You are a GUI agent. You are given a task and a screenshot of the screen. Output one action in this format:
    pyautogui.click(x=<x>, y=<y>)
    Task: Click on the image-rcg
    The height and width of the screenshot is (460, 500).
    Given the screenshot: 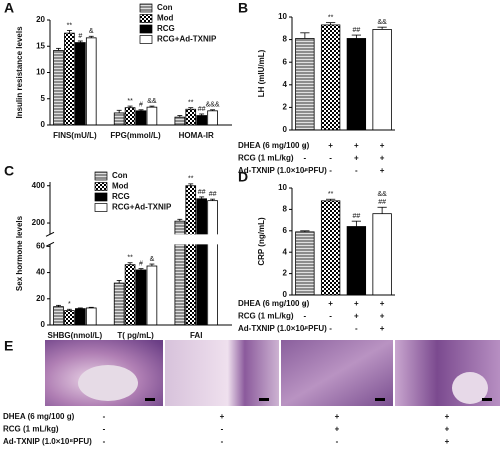 What is the action you would take?
    pyautogui.click(x=337, y=373)
    